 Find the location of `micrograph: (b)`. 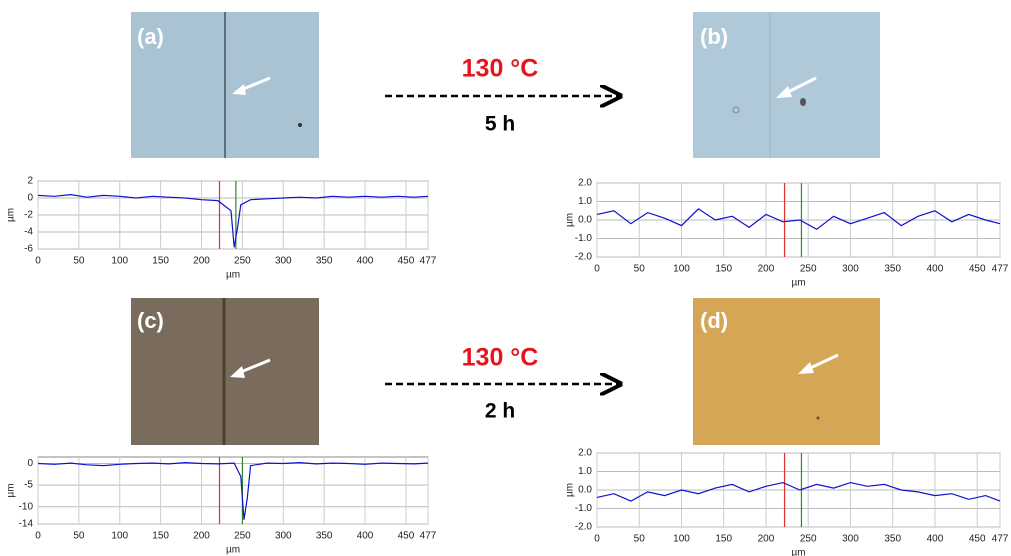

micrograph: (b) is located at coordinates (786, 85).